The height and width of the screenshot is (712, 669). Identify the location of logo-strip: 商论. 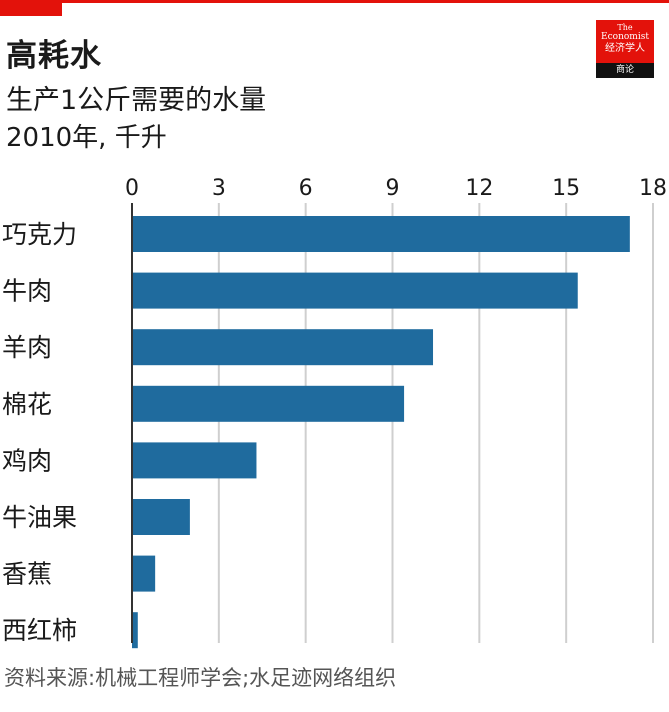
(625, 70).